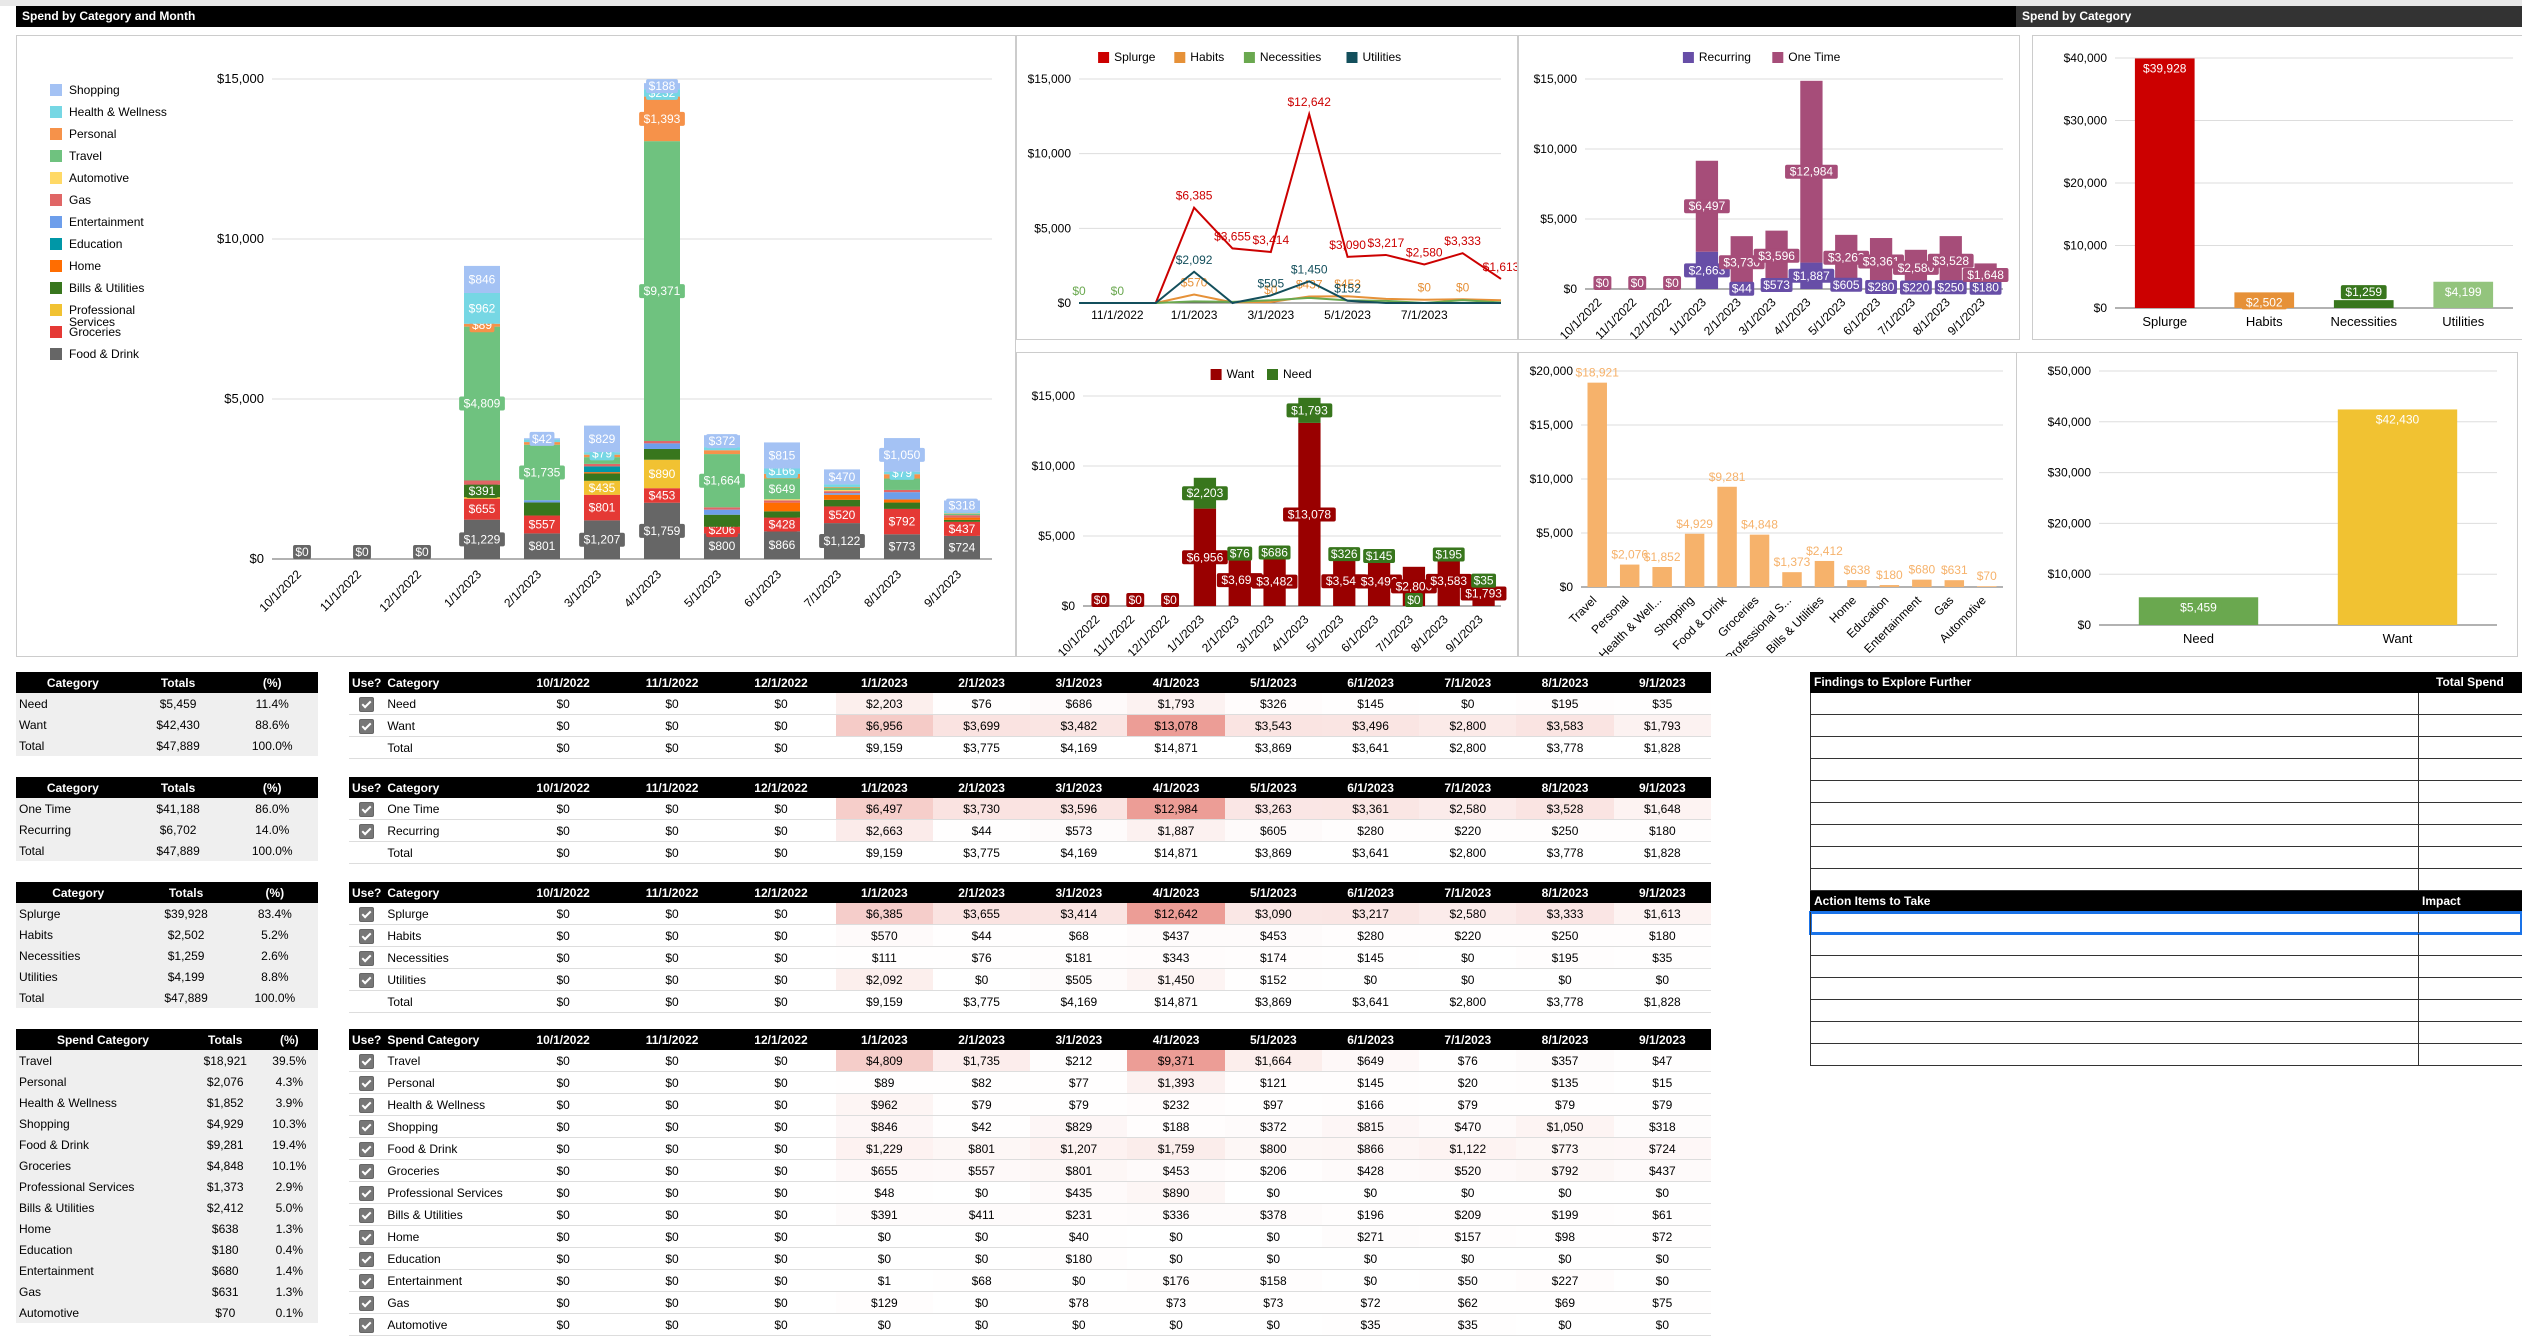 This screenshot has width=2522, height=1336. I want to click on total-cell: Total, so click(78, 997).